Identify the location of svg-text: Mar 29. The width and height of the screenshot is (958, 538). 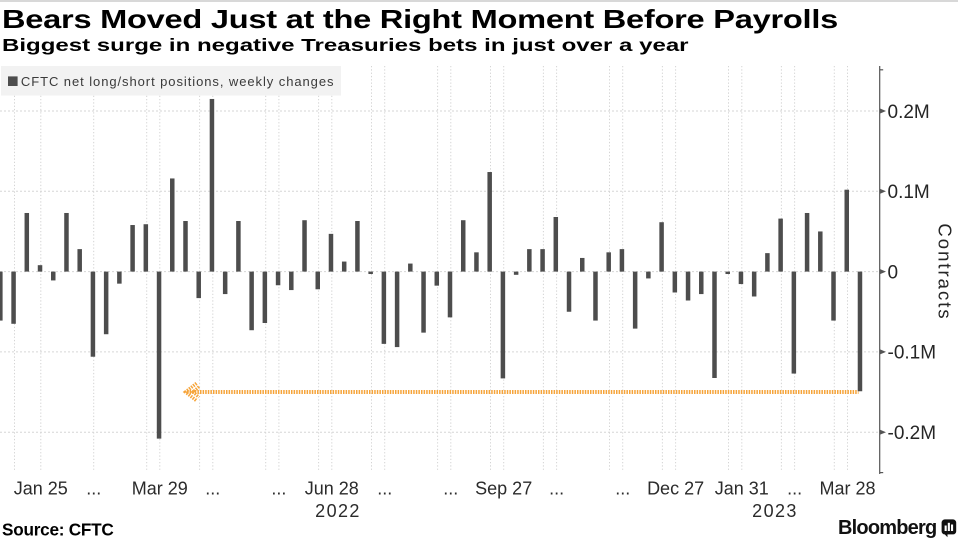
(160, 489).